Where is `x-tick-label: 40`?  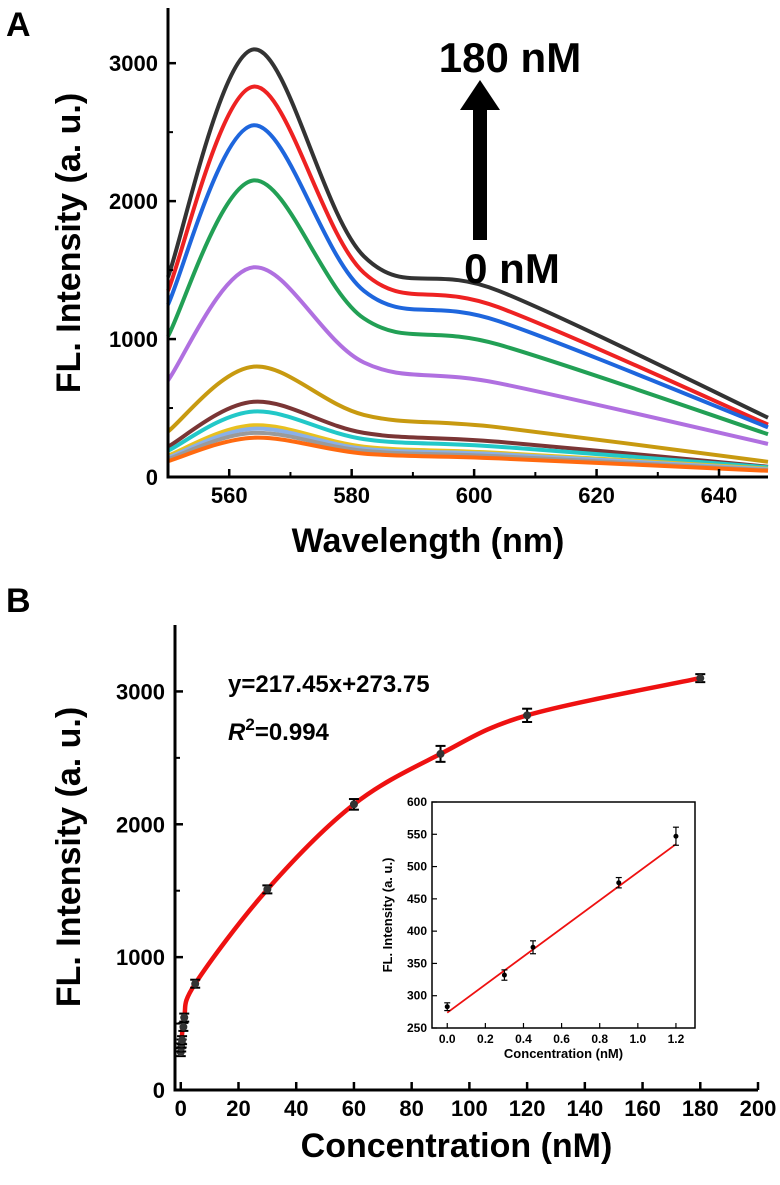 x-tick-label: 40 is located at coordinates (296, 1108).